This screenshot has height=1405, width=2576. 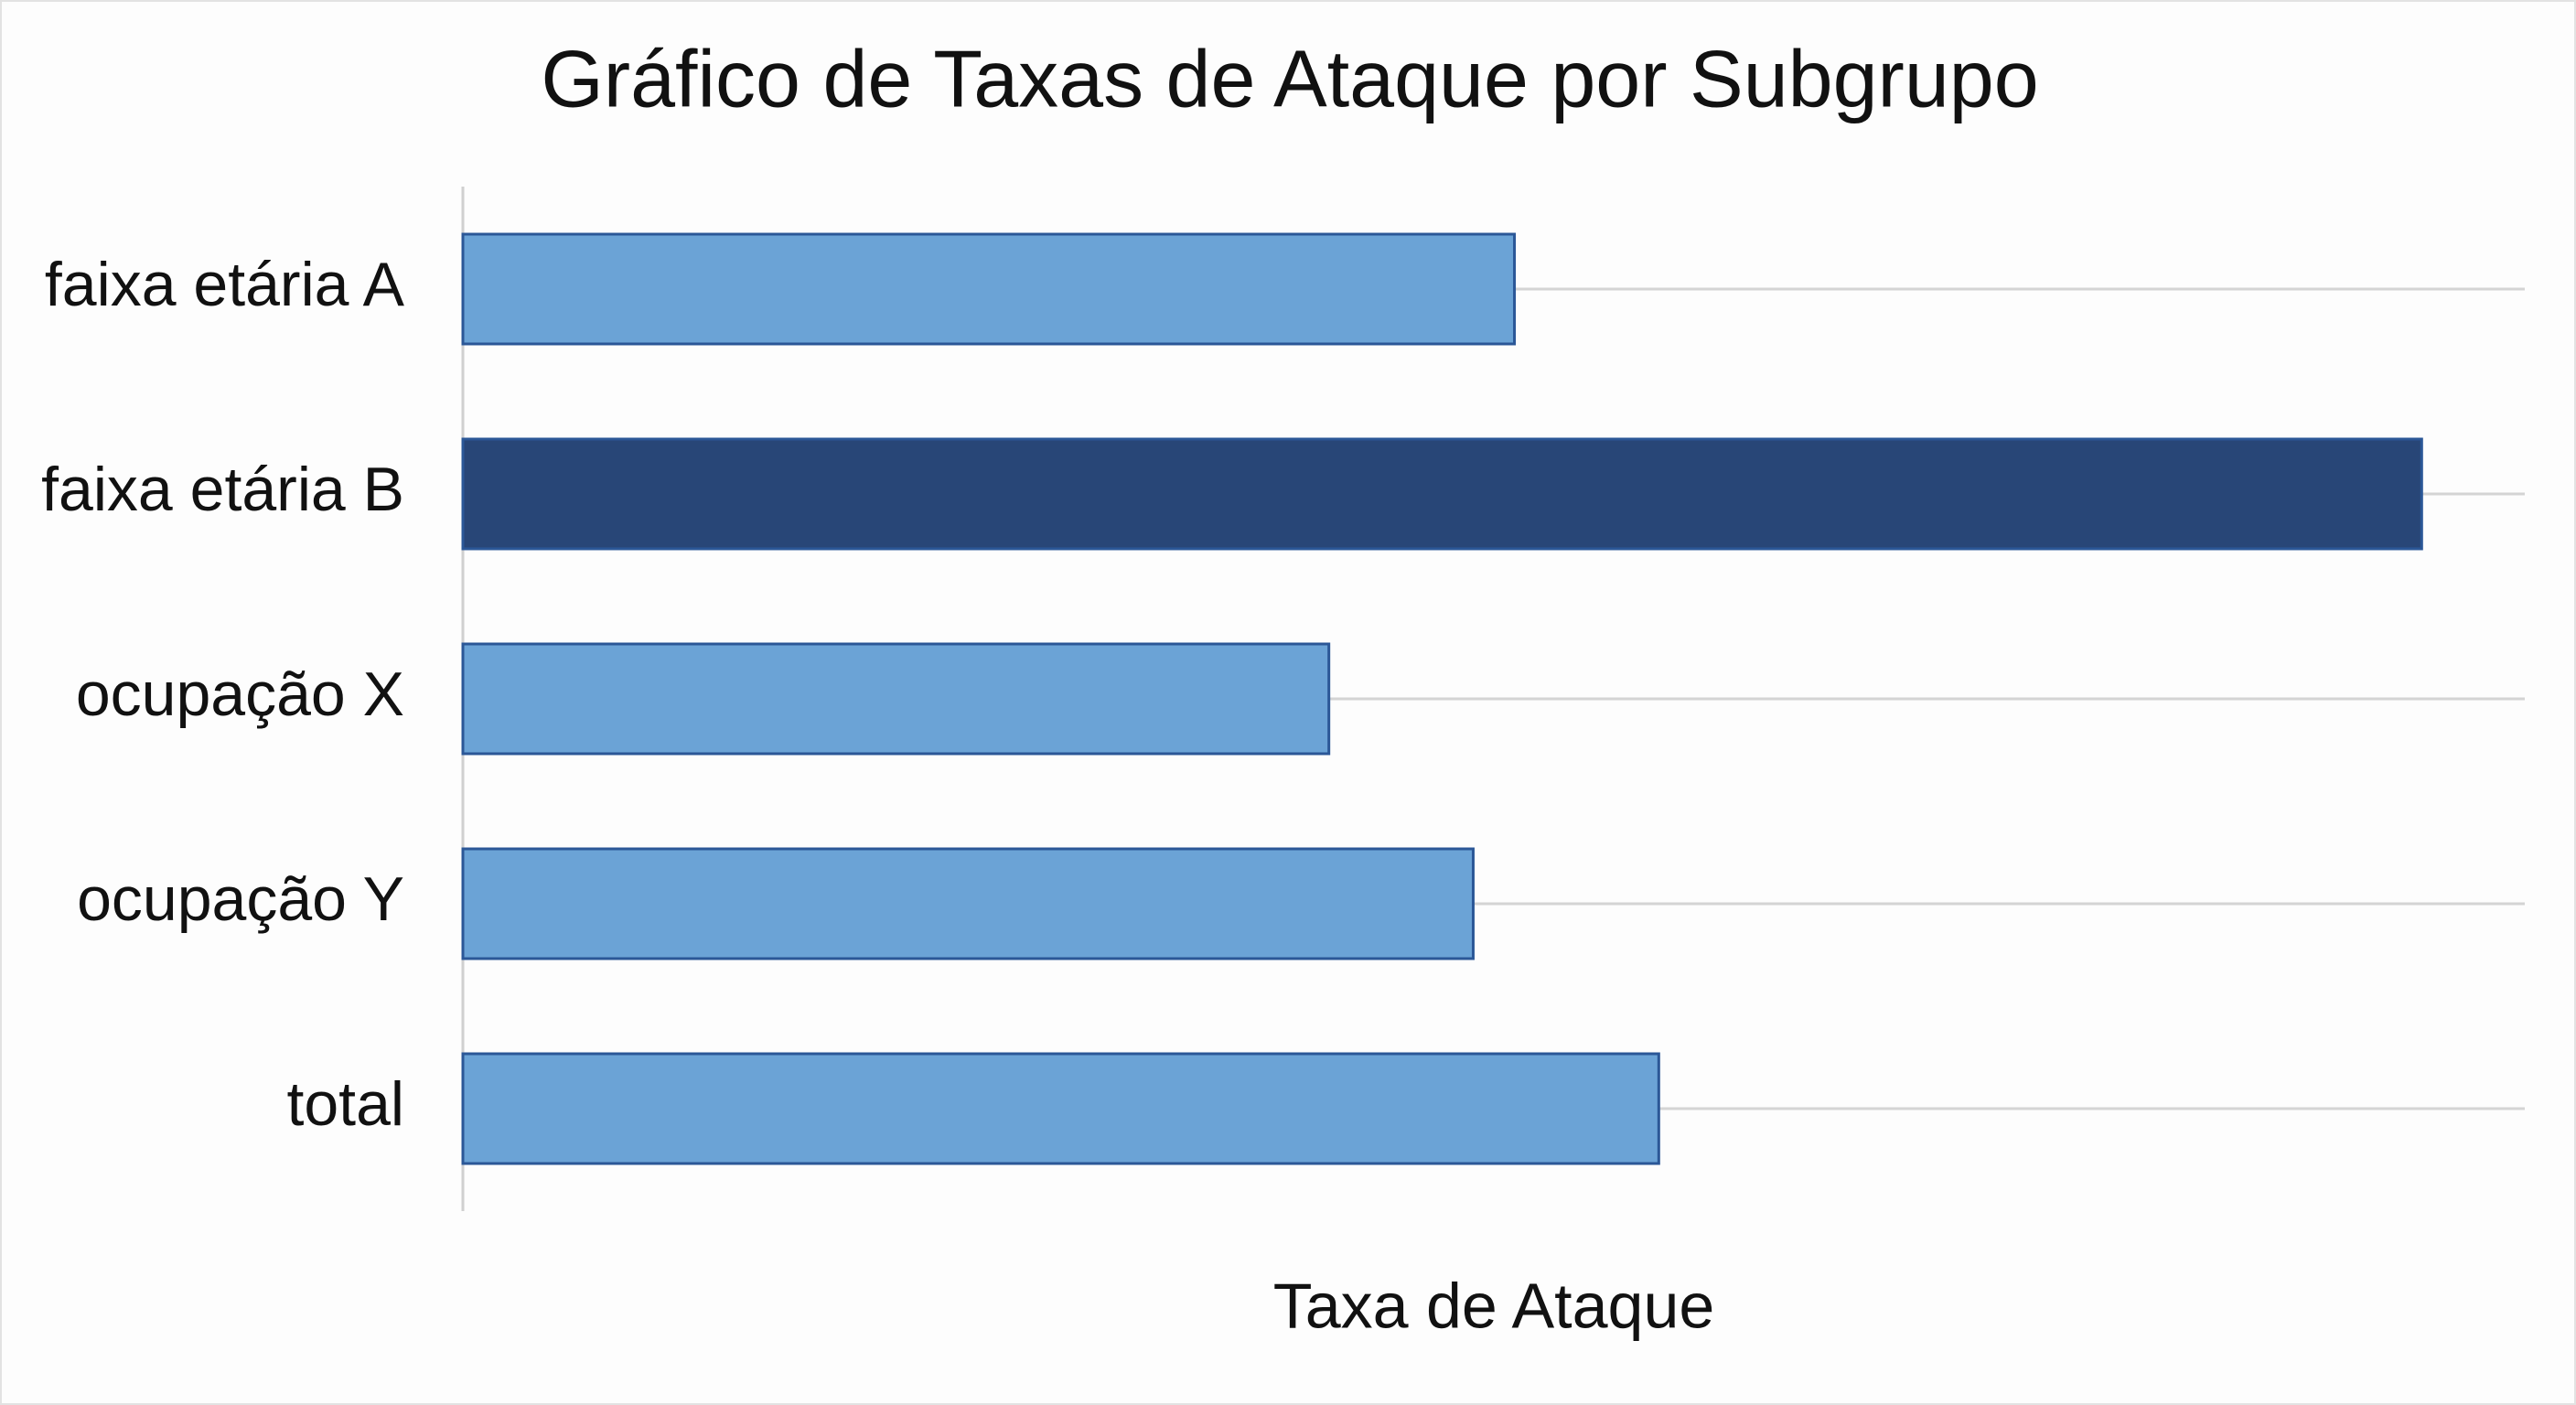 I want to click on y-tick-label: faixa etária A, so click(x=225, y=284).